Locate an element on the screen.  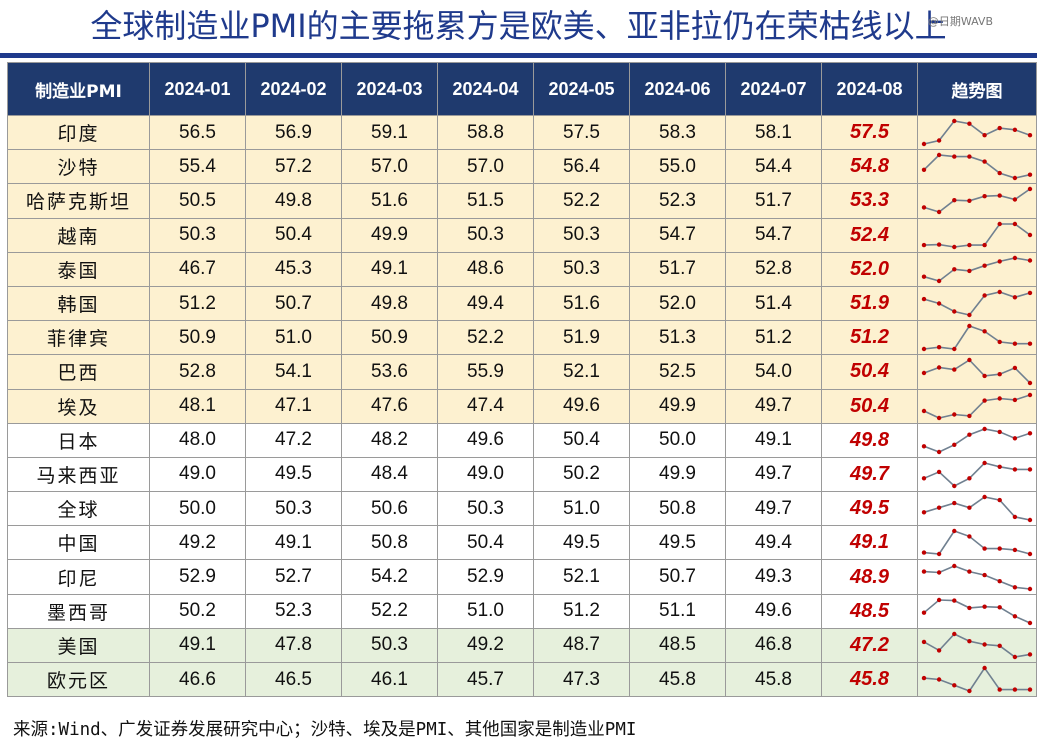
value-cell: 50.8 is located at coordinates (677, 509).